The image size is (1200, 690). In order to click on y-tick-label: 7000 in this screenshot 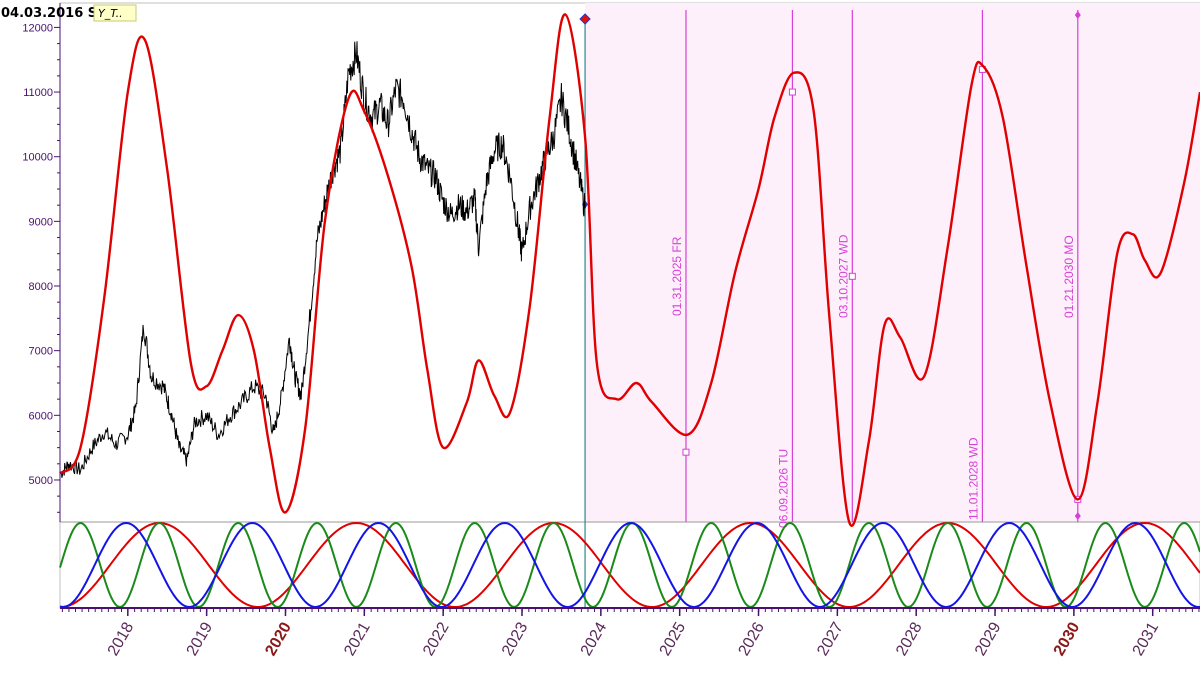, I will do `click(41, 352)`.